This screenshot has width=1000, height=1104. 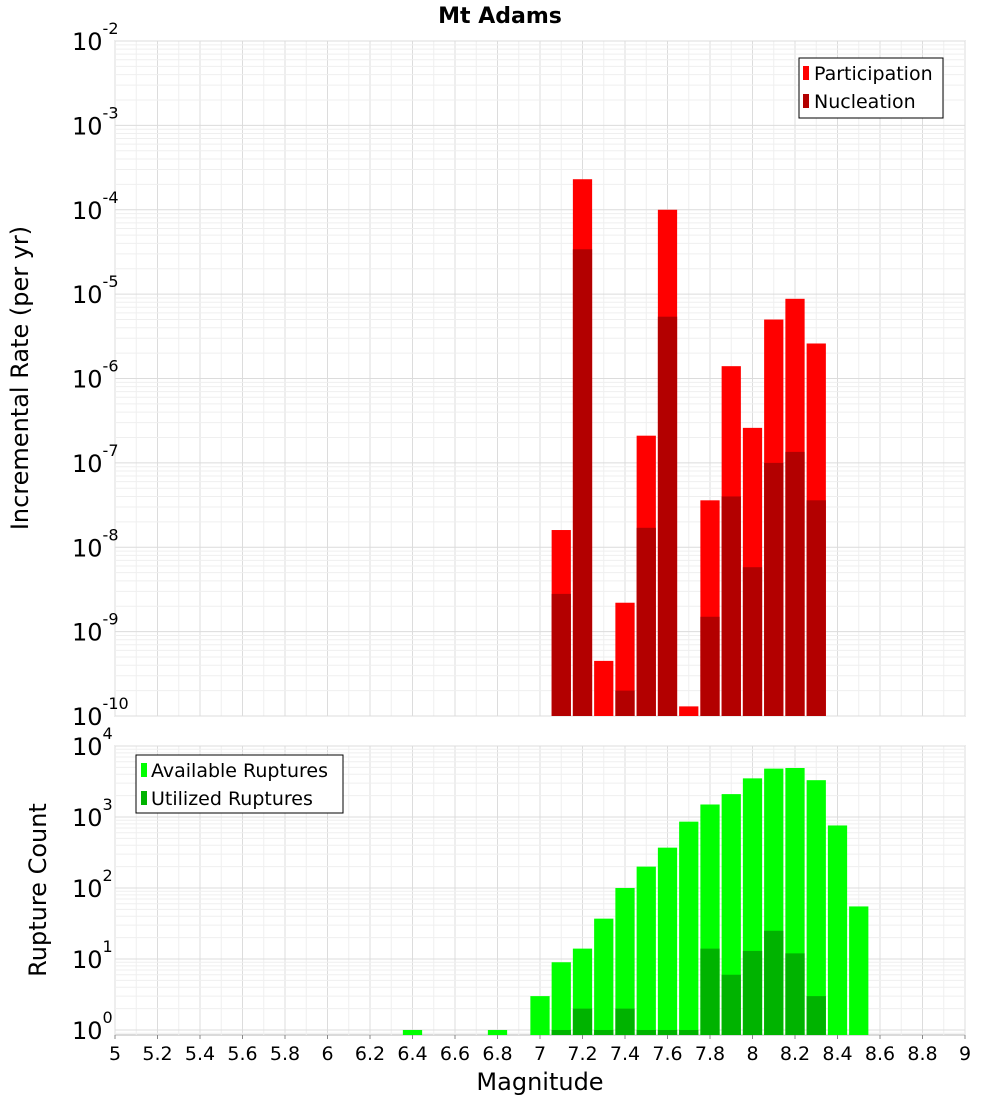 What do you see at coordinates (232, 799) in the screenshot?
I see `legend-utilized-label: Utilized Ruptures` at bounding box center [232, 799].